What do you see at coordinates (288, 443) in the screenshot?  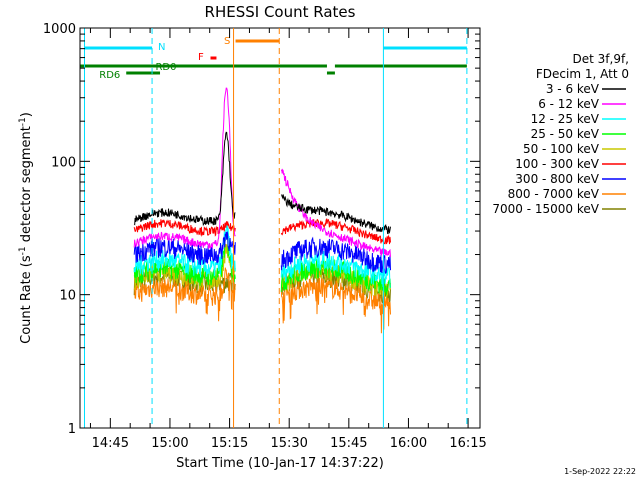 I see `x-tick-label: 15:30` at bounding box center [288, 443].